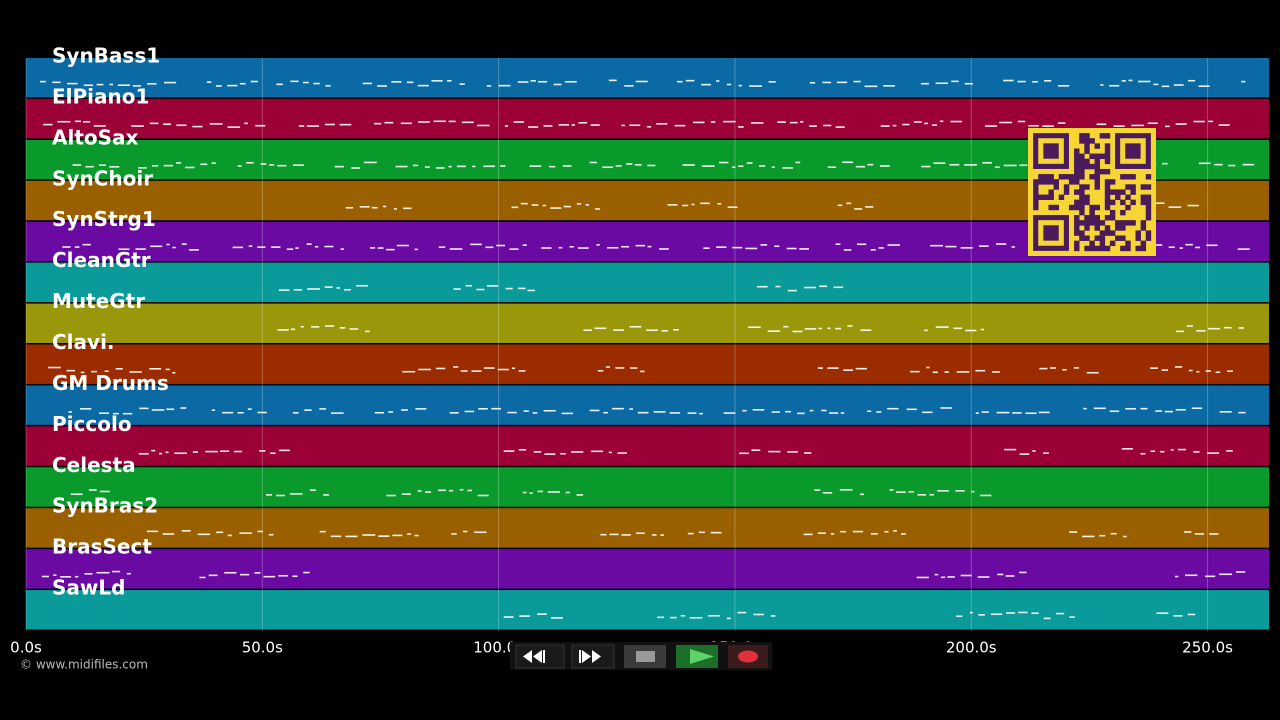 The width and height of the screenshot is (1280, 720). What do you see at coordinates (540, 656) in the screenshot?
I see `rewind-button` at bounding box center [540, 656].